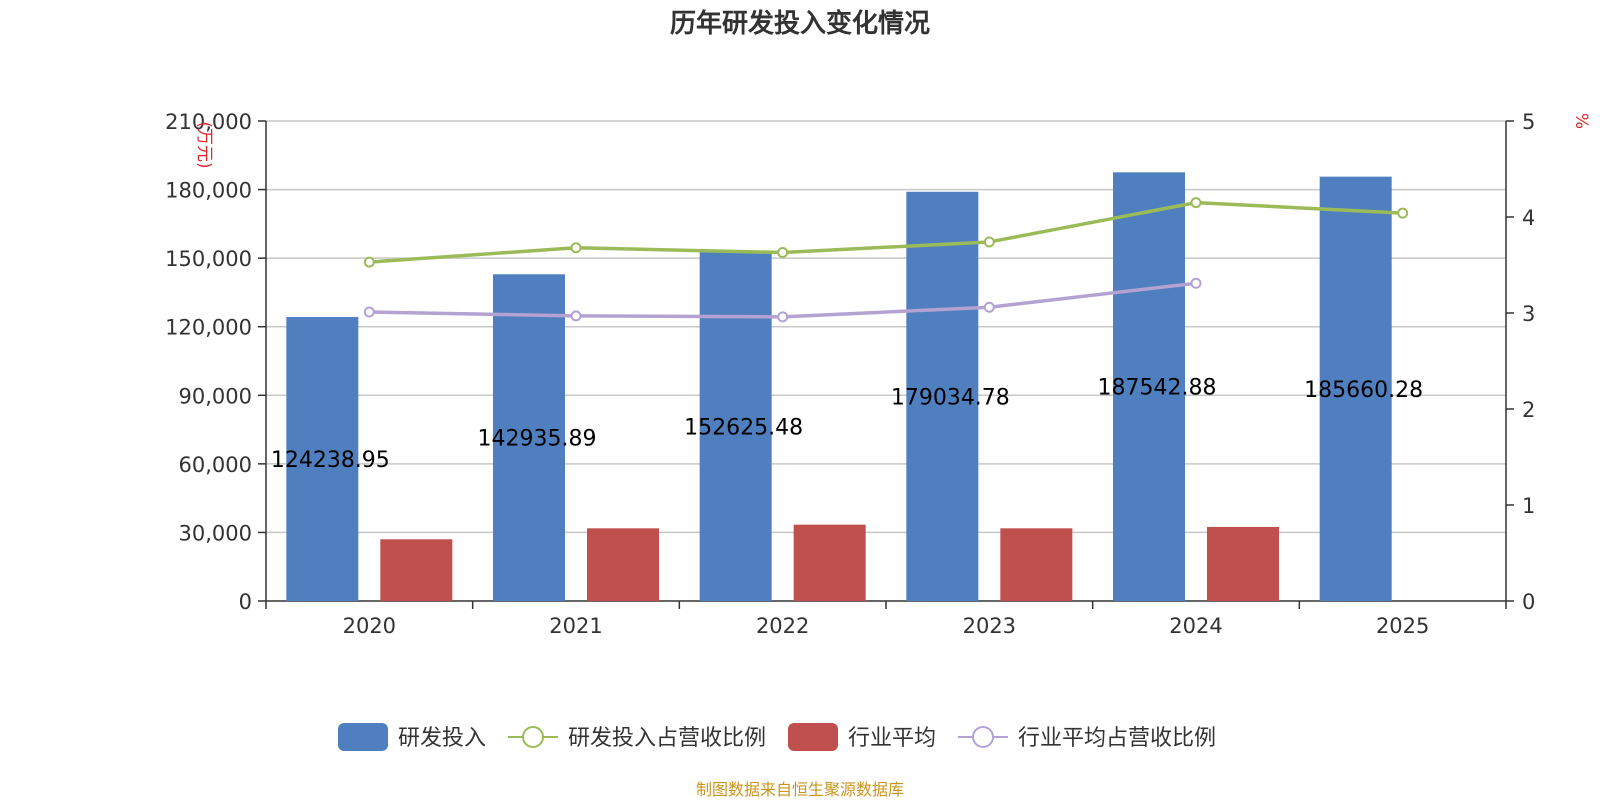  Describe the element at coordinates (950, 397) in the screenshot. I see `bar-value-label: 179034.78` at that location.